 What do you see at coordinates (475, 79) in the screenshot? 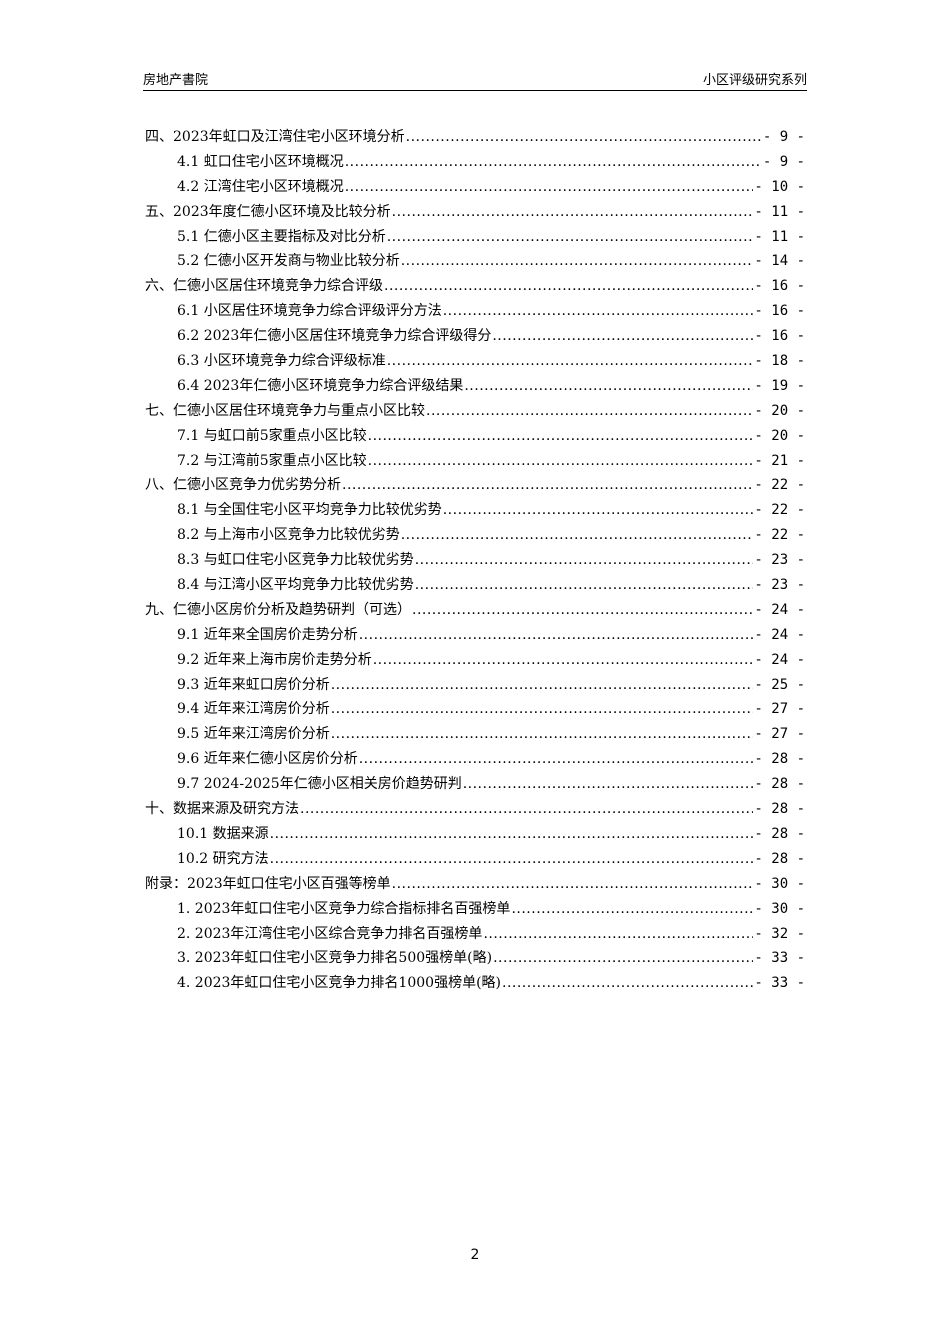
I see `page-header: 房地产書院 小区评级研究系列` at bounding box center [475, 79].